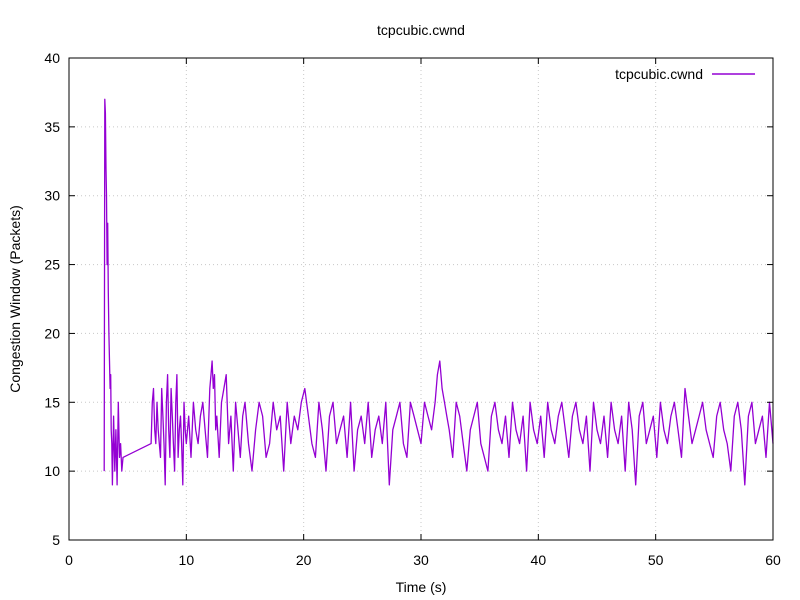 The image size is (800, 600). I want to click on x-tick-label: 0, so click(69, 560).